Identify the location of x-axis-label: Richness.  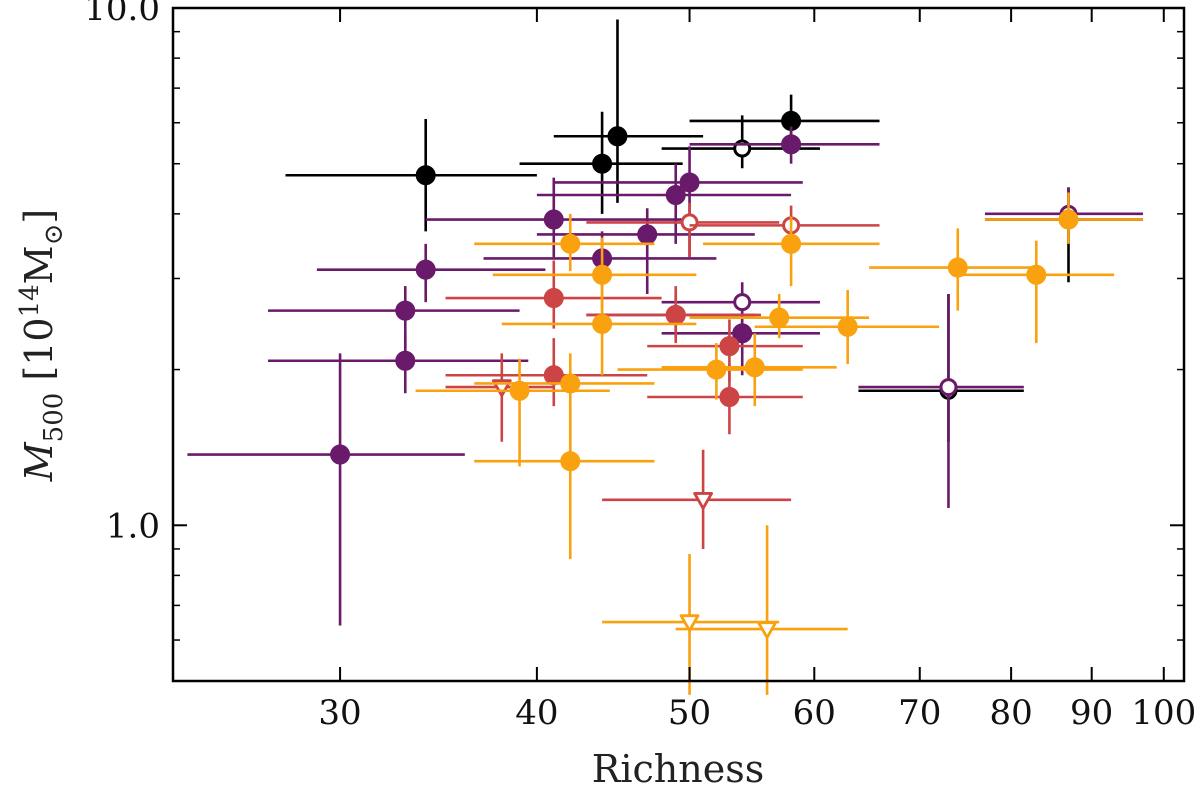
(678, 768).